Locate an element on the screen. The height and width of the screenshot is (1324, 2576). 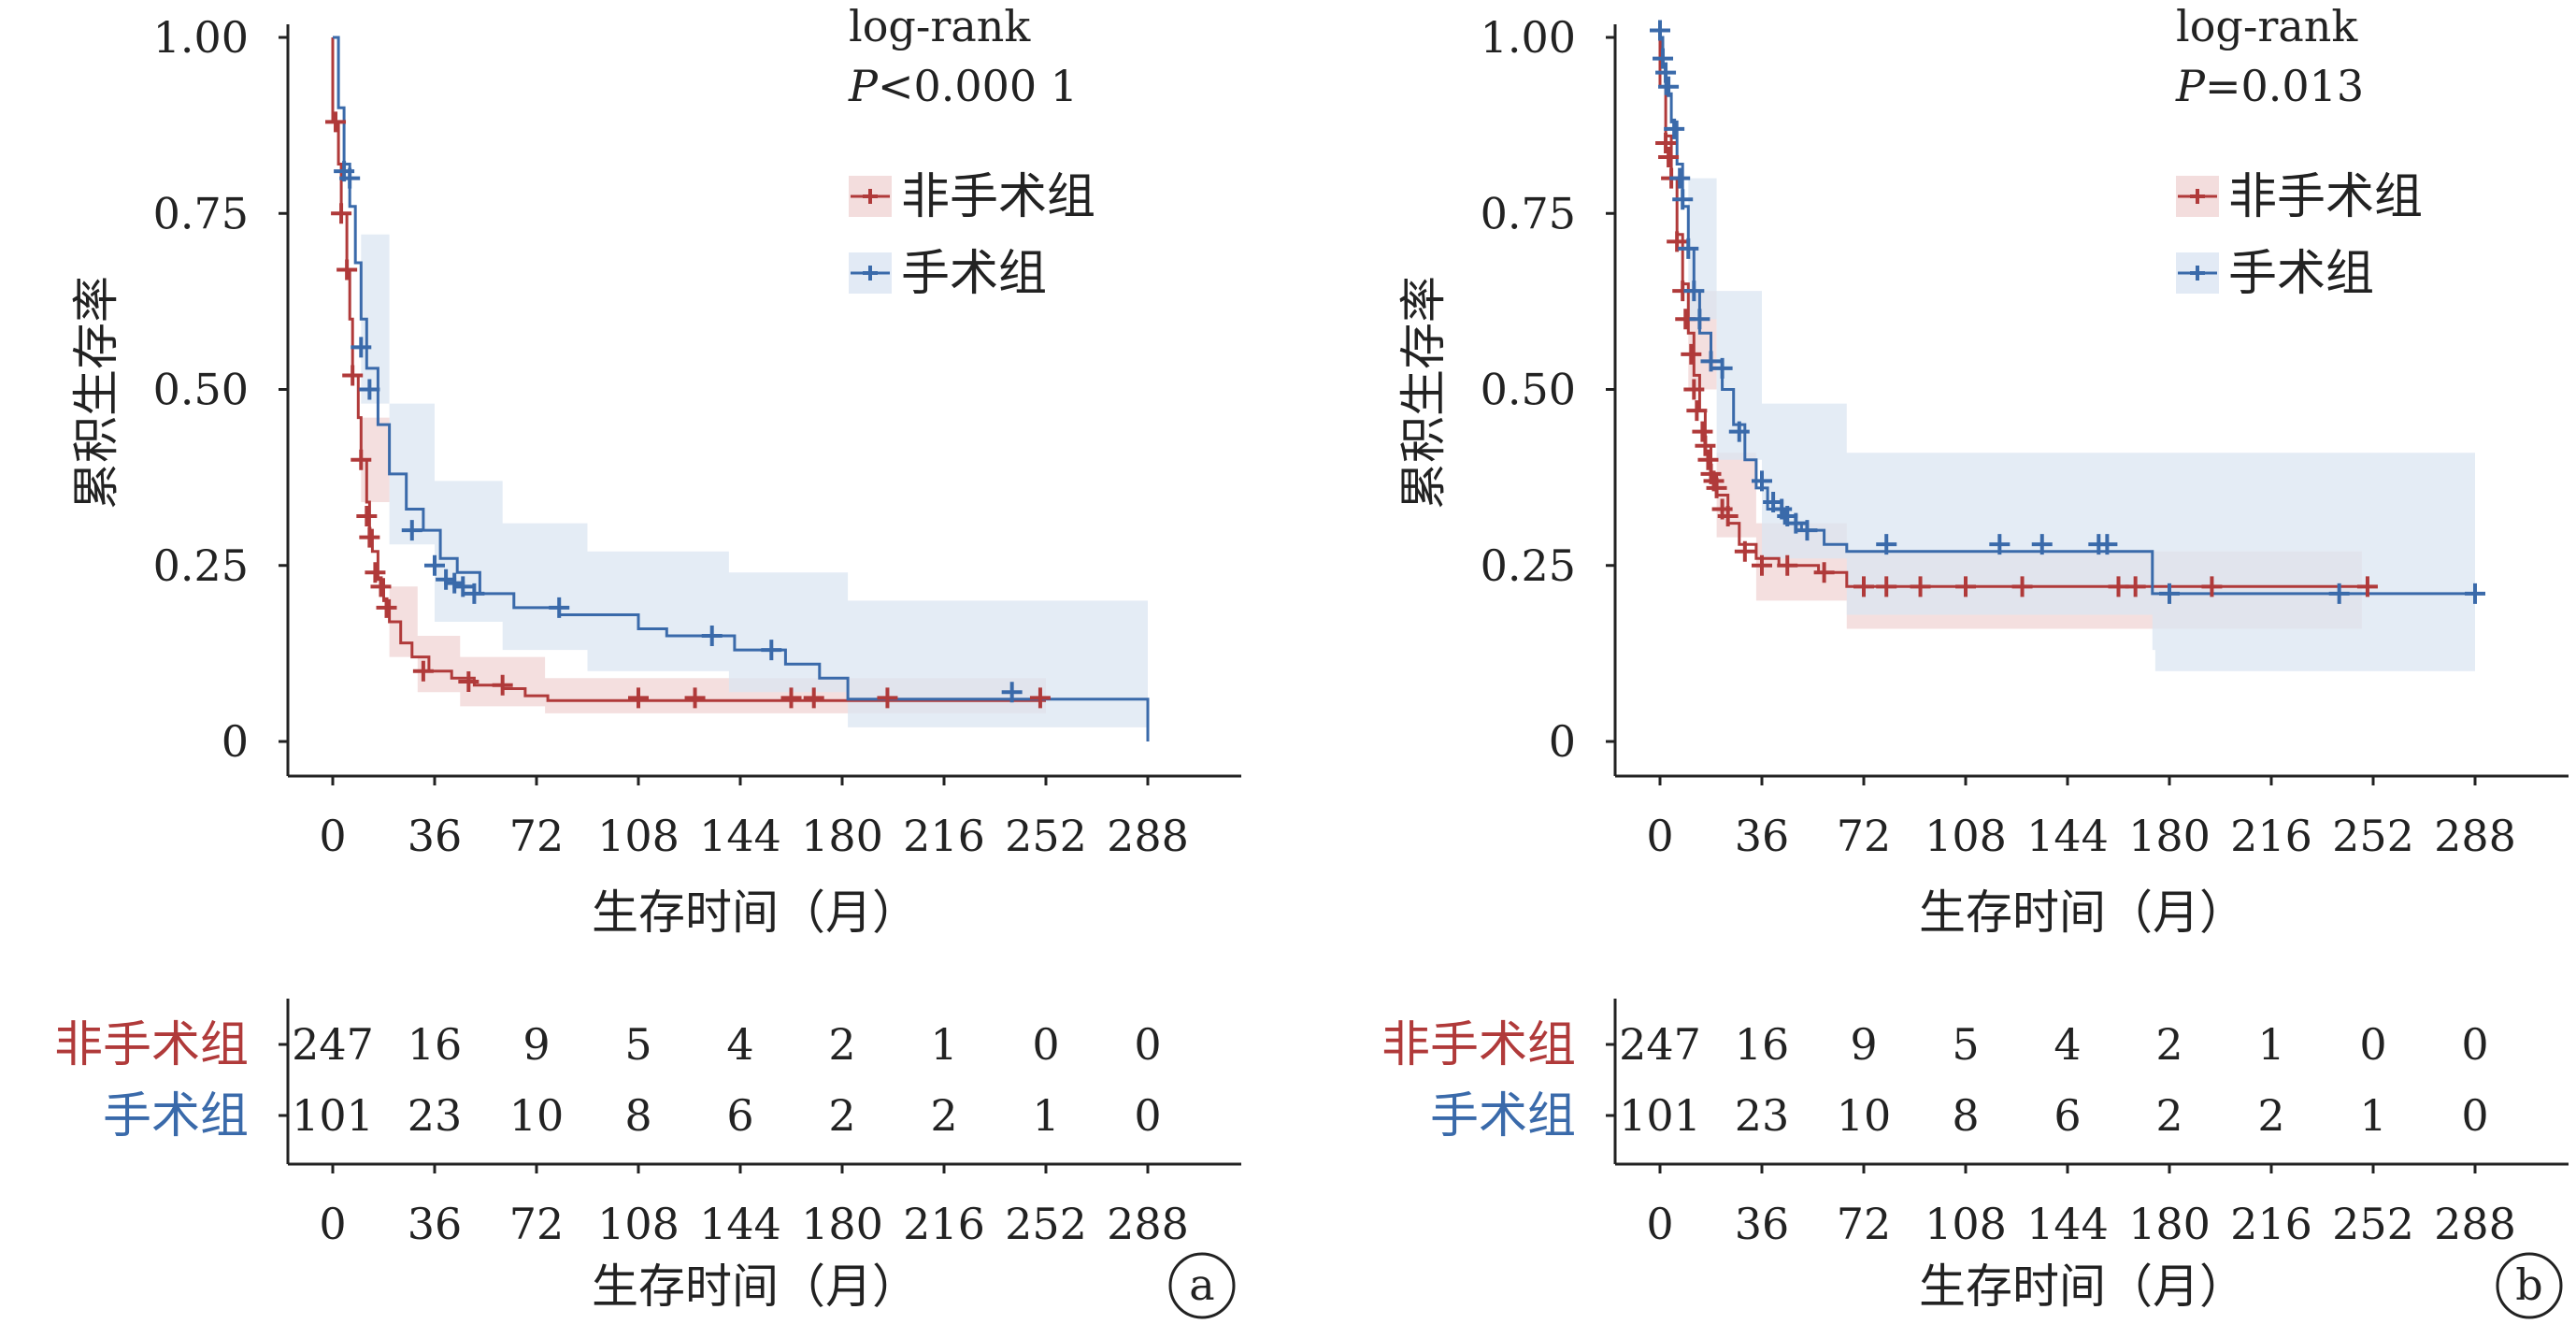
ci-band-nonsurgery is located at coordinates (689, 375).